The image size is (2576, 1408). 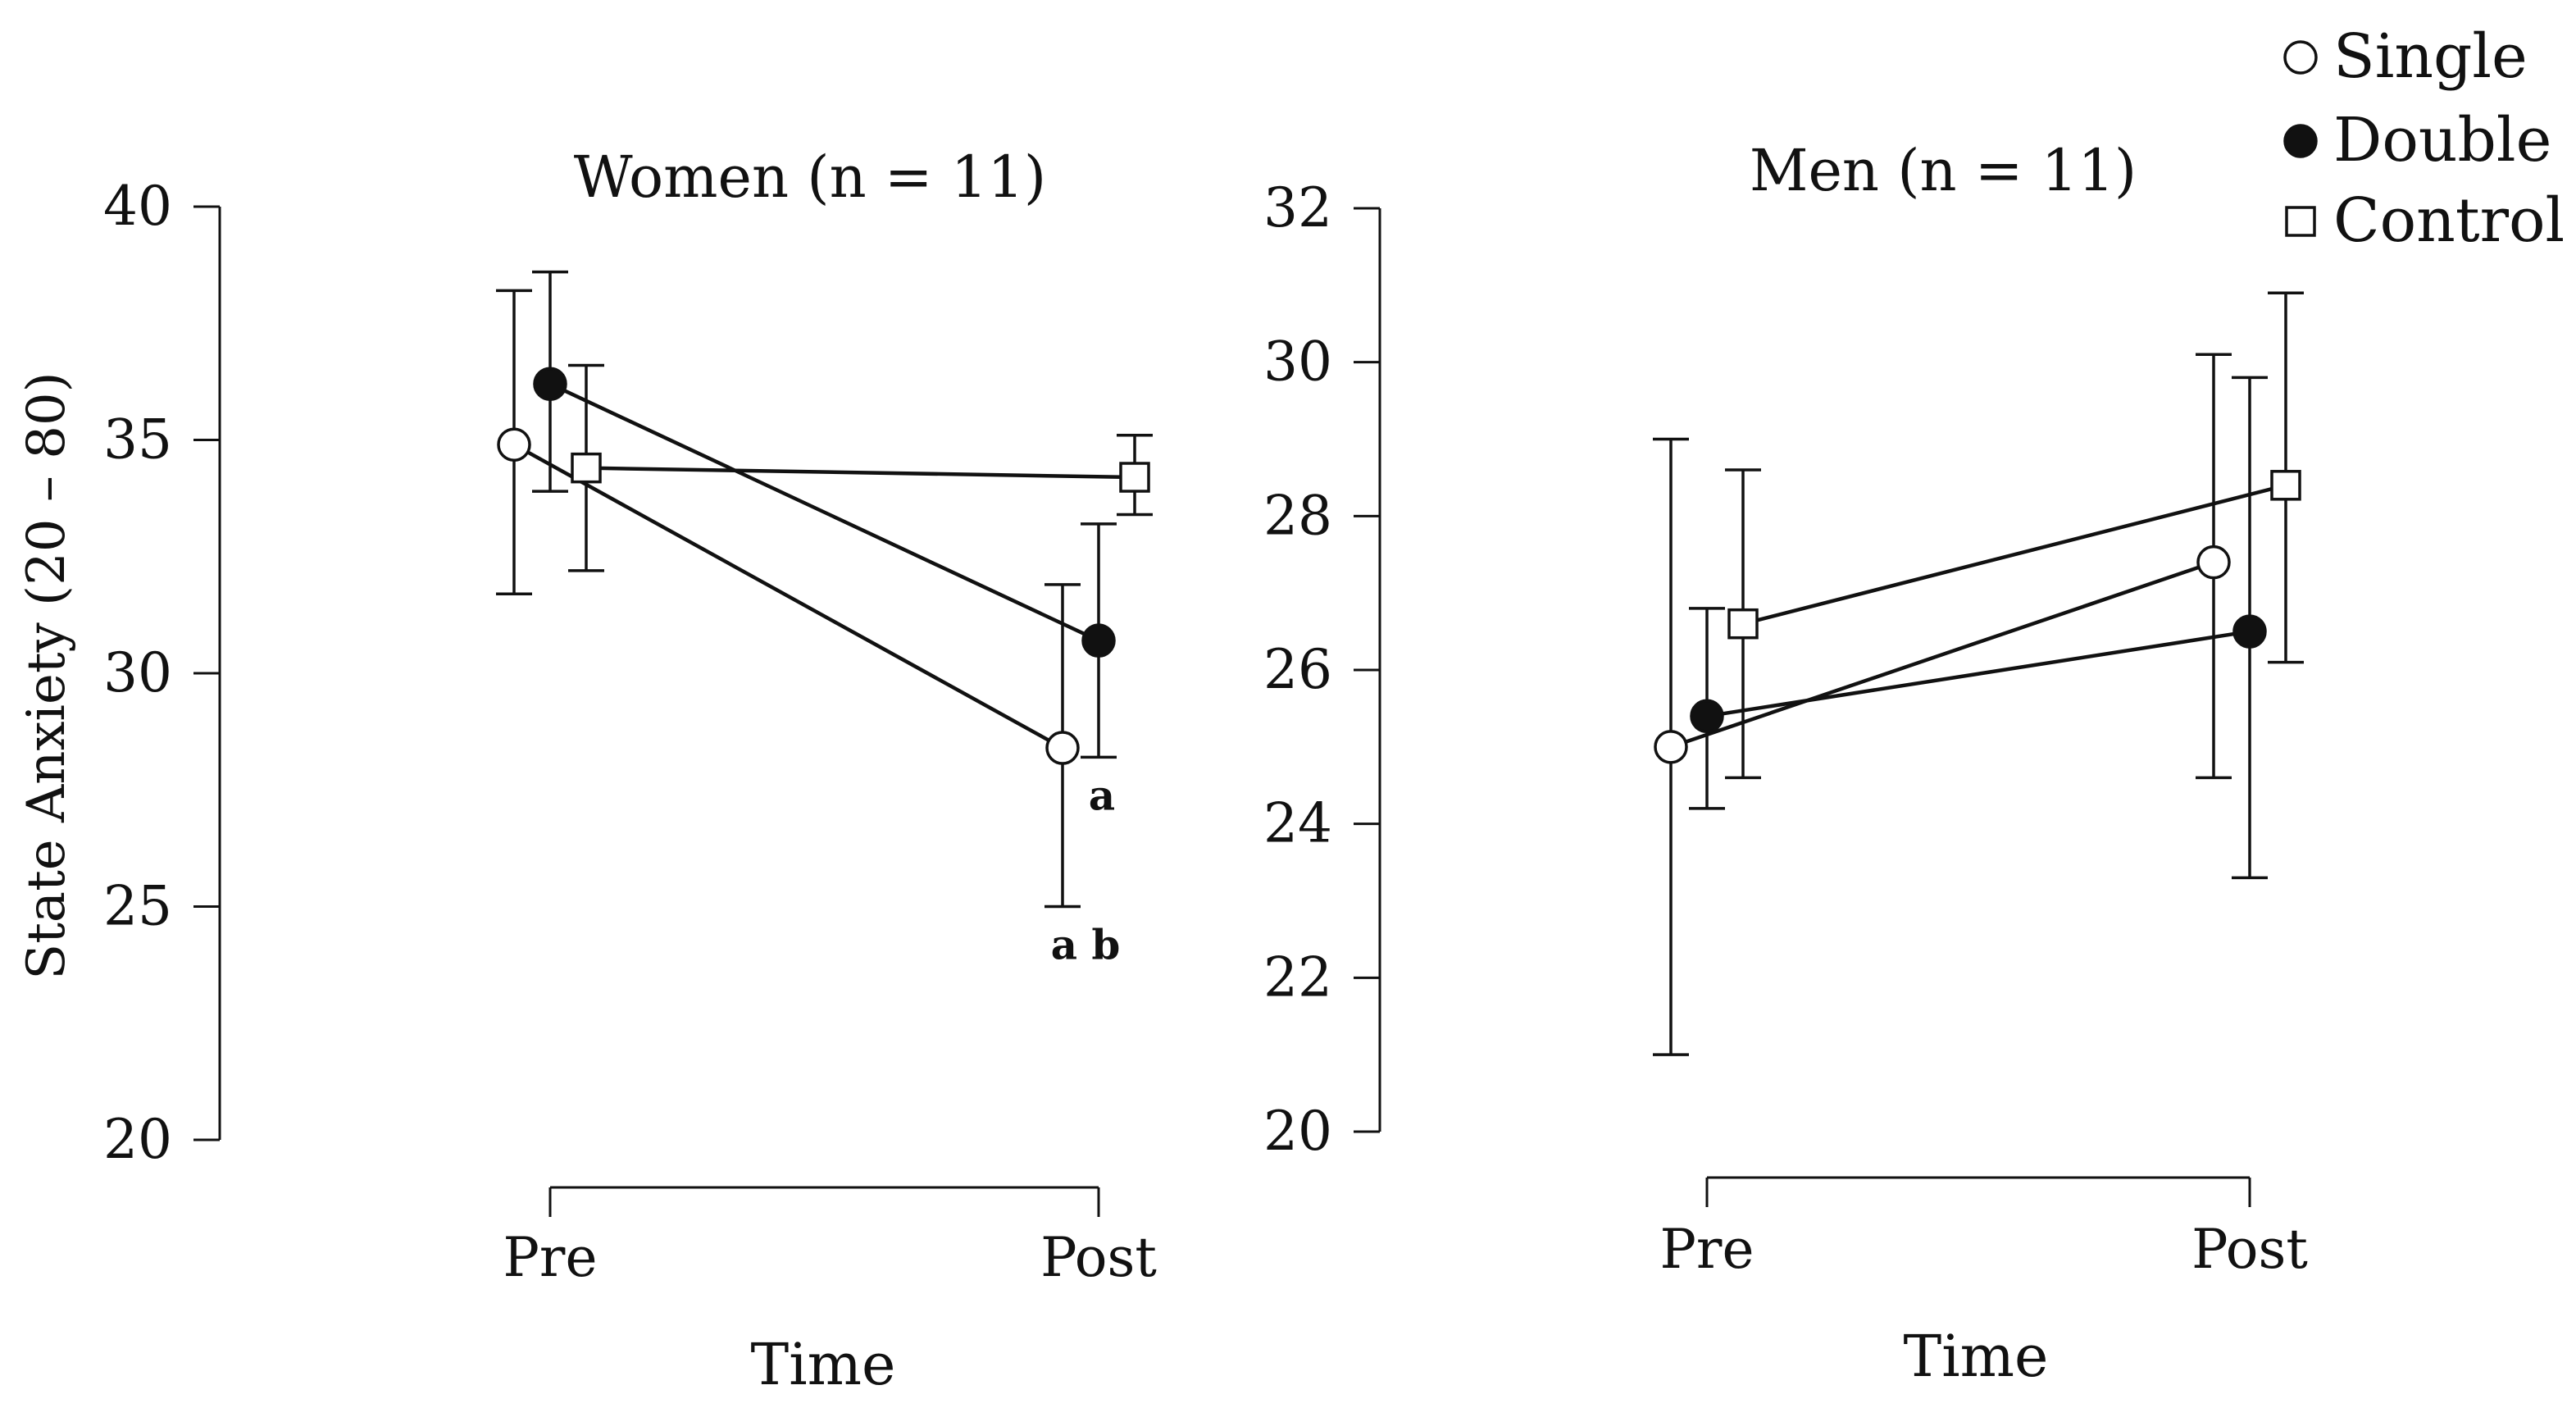 What do you see at coordinates (810, 177) in the screenshot?
I see `chart-title: Women (n = 11)` at bounding box center [810, 177].